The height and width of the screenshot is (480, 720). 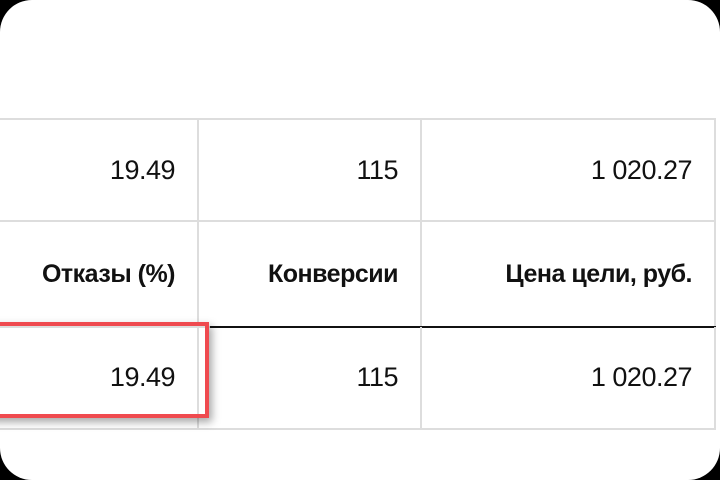 I want to click on header-bounce: Отказы (%), so click(x=108, y=273).